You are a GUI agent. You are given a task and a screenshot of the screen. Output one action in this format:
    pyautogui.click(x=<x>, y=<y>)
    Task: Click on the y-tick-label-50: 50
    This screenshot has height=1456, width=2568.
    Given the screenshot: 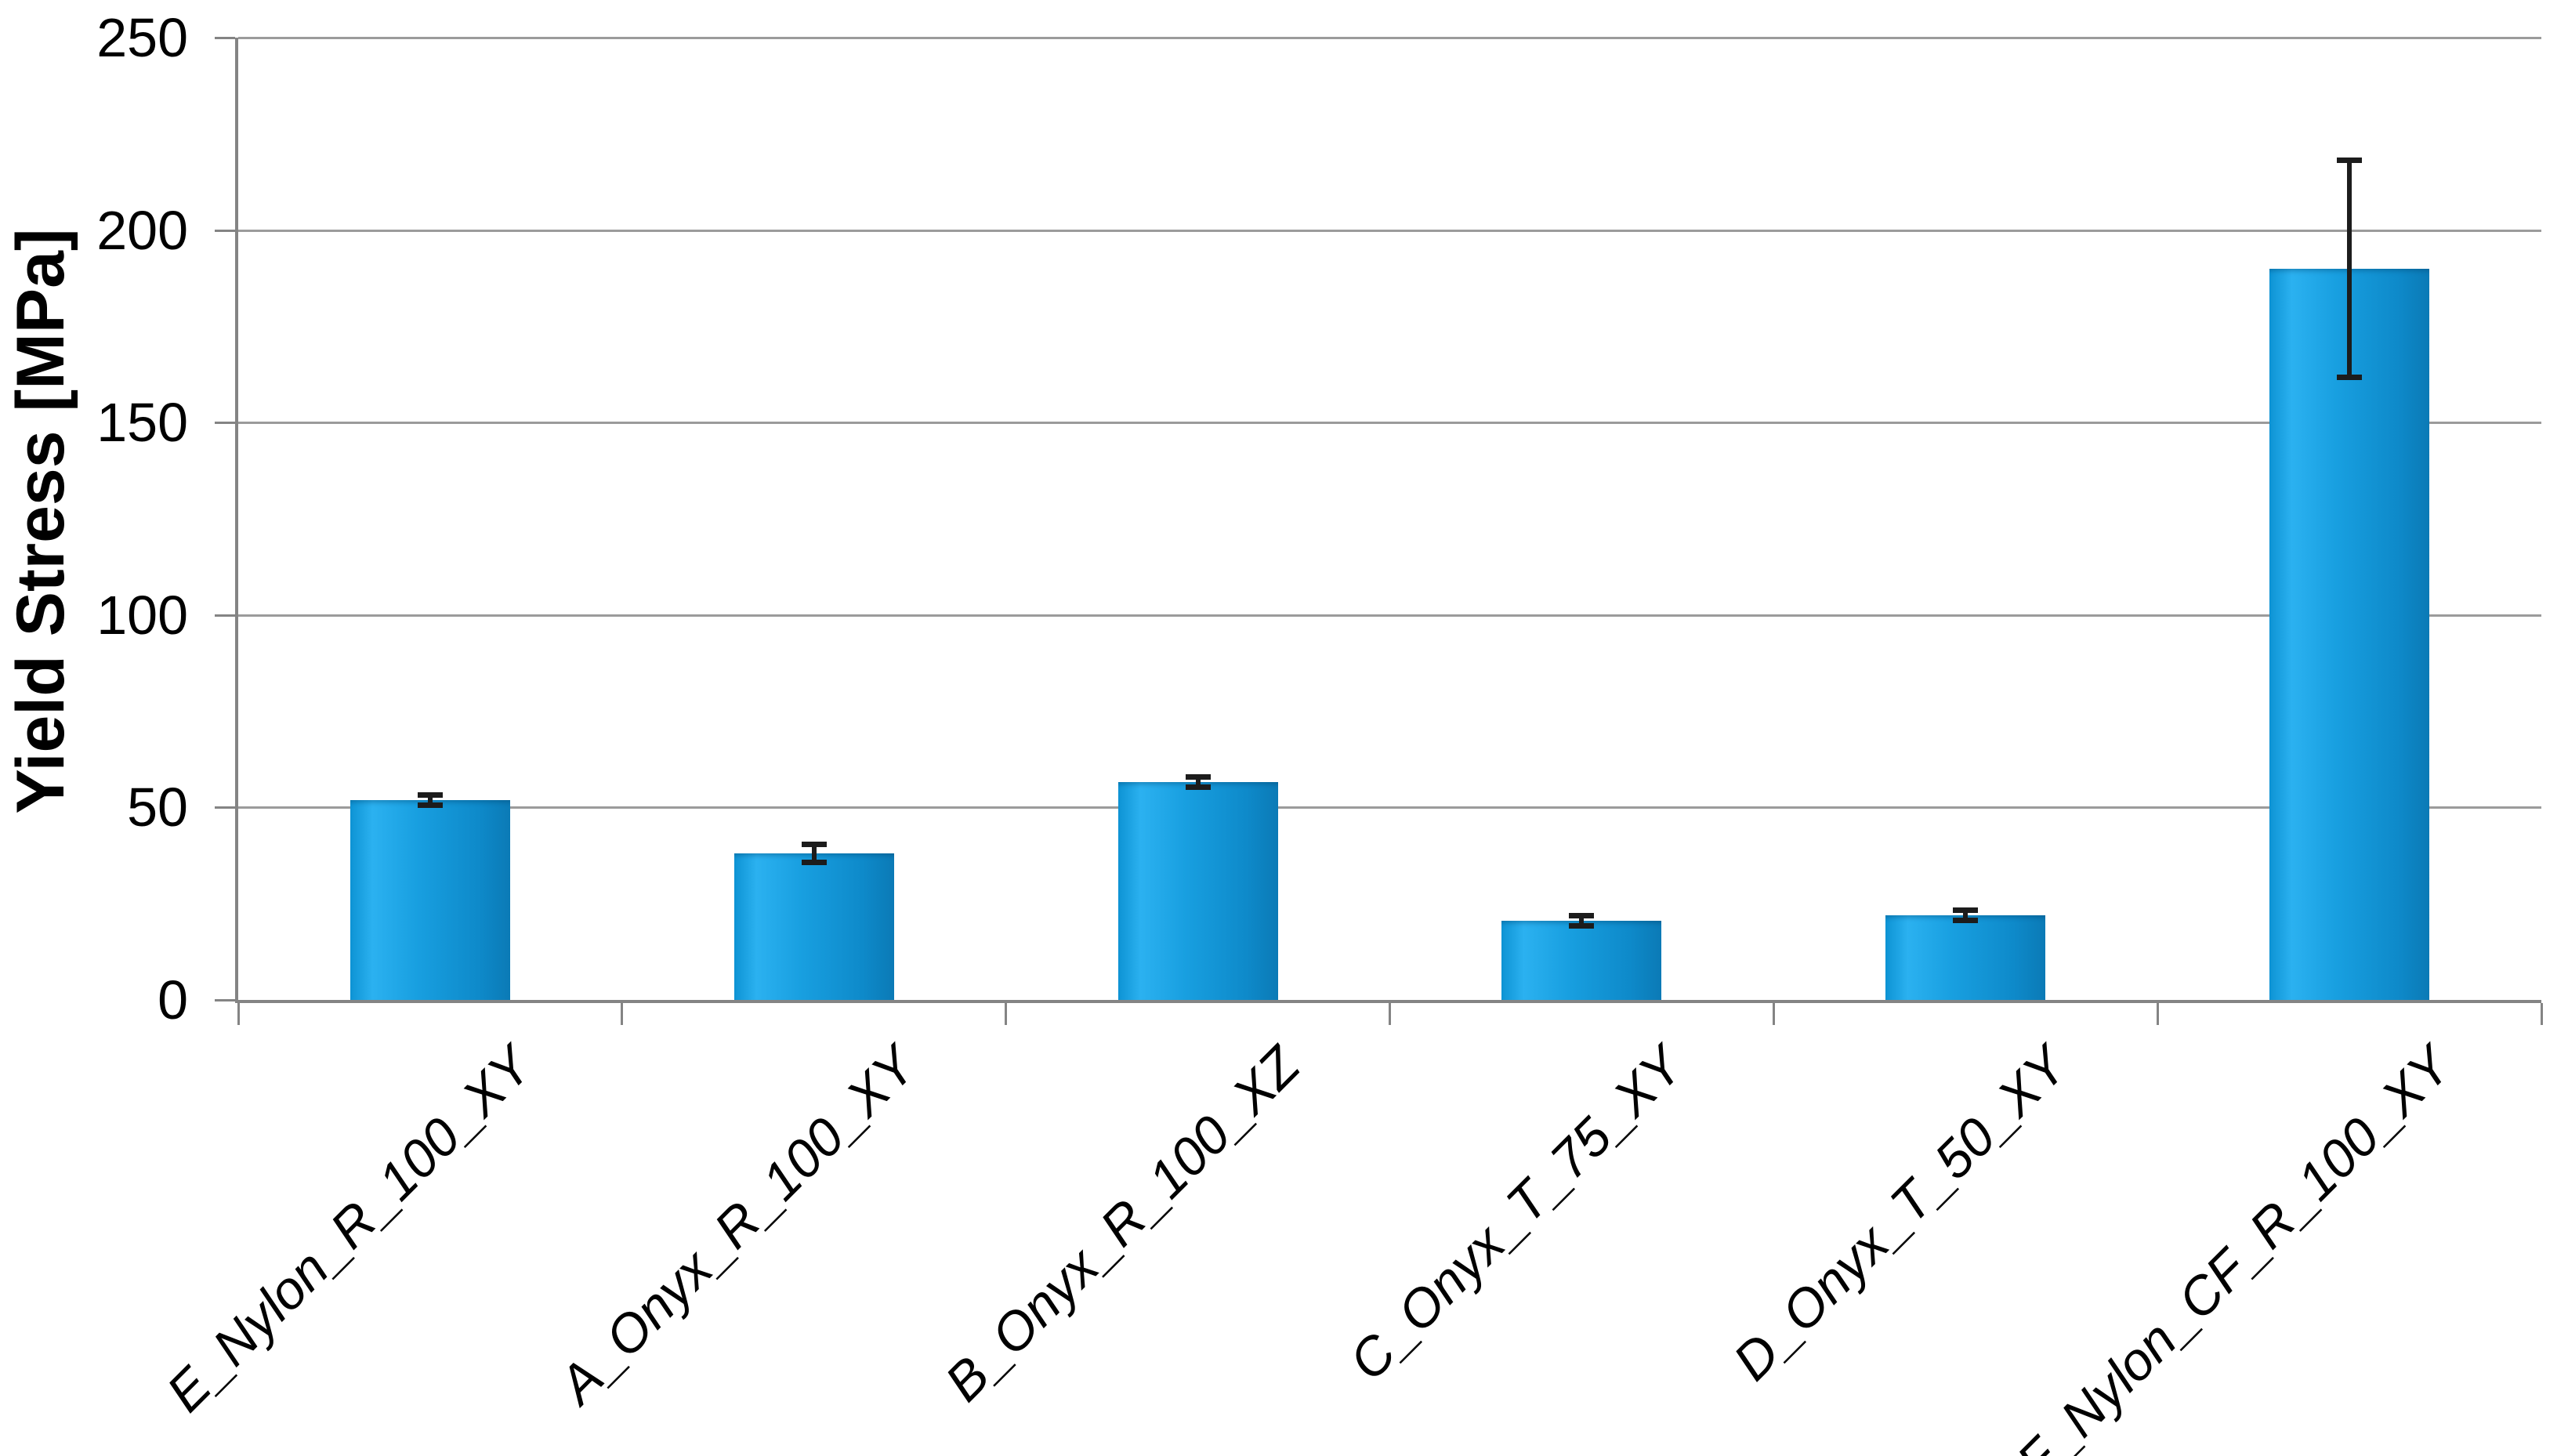 What is the action you would take?
    pyautogui.click(x=157, y=807)
    